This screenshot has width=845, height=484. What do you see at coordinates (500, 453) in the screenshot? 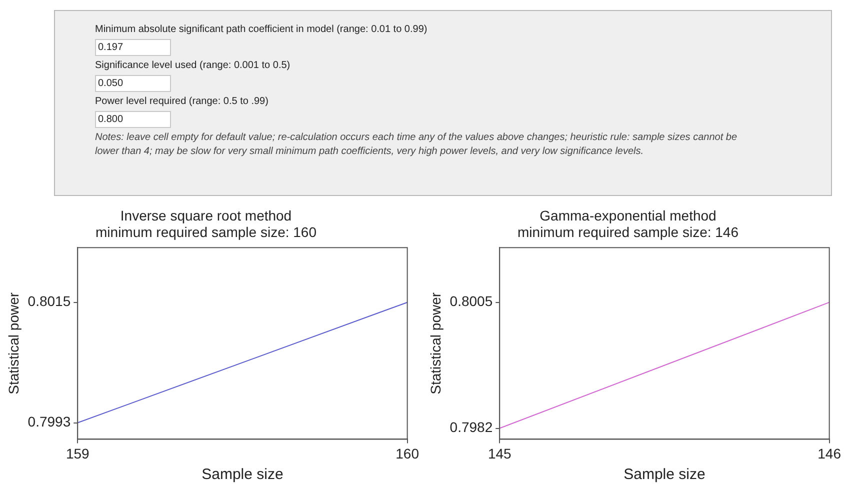
I see `x-tick-label: 145` at bounding box center [500, 453].